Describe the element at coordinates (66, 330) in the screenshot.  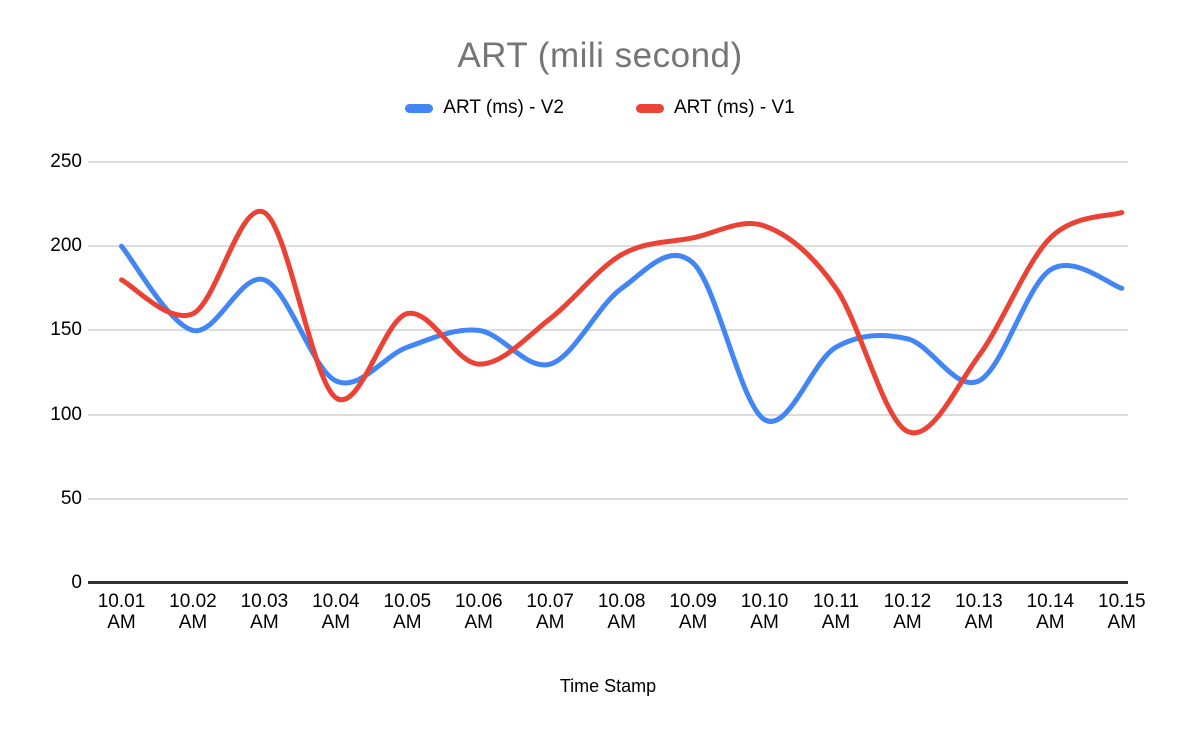
I see `y-tick-label-150: 150` at that location.